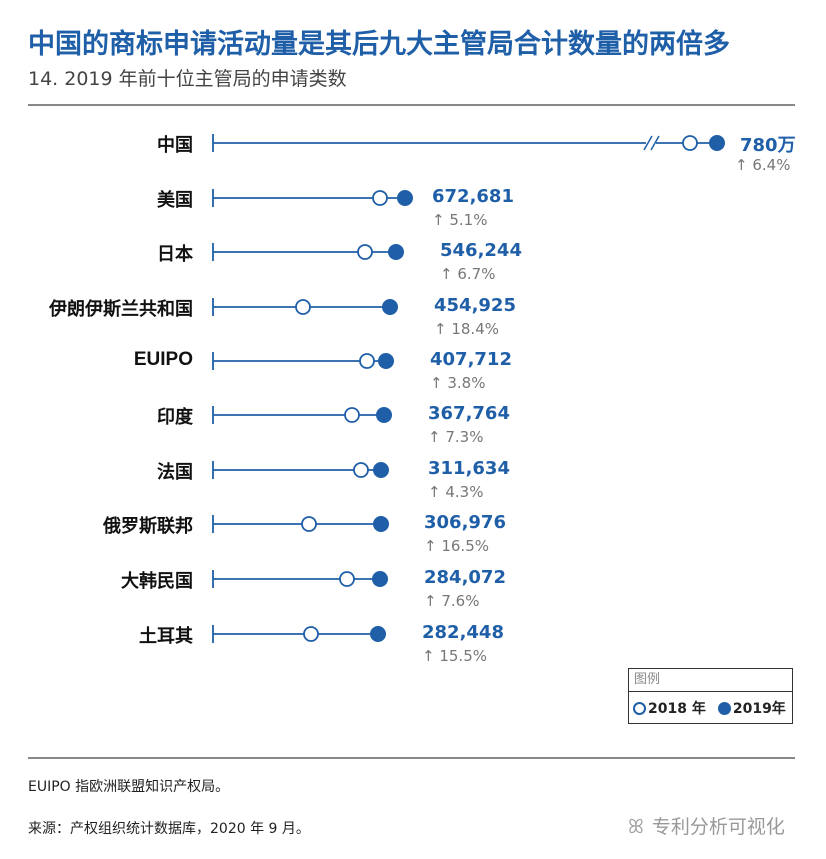 This screenshot has height=859, width=826. Describe the element at coordinates (710, 696) in the screenshot. I see `legend: 图例 2018 年 2019年` at that location.